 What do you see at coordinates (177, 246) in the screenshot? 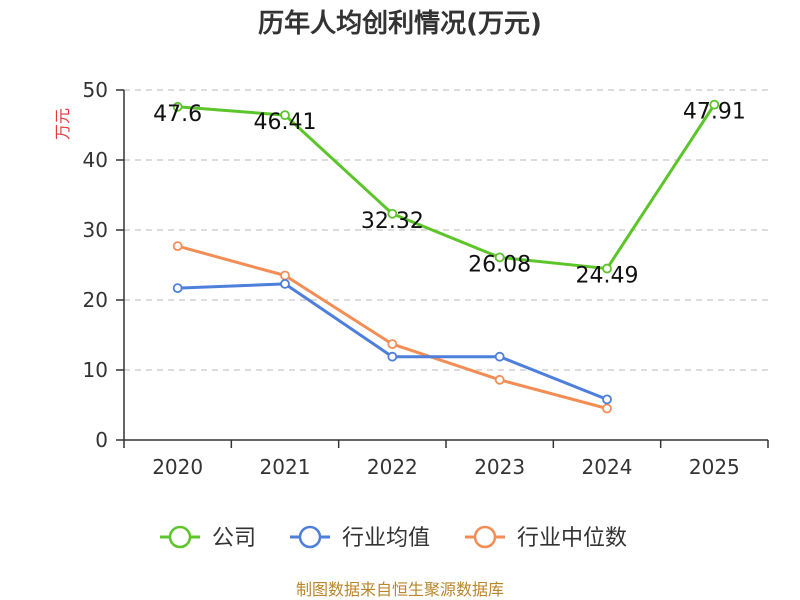
I see `point-2-2020` at bounding box center [177, 246].